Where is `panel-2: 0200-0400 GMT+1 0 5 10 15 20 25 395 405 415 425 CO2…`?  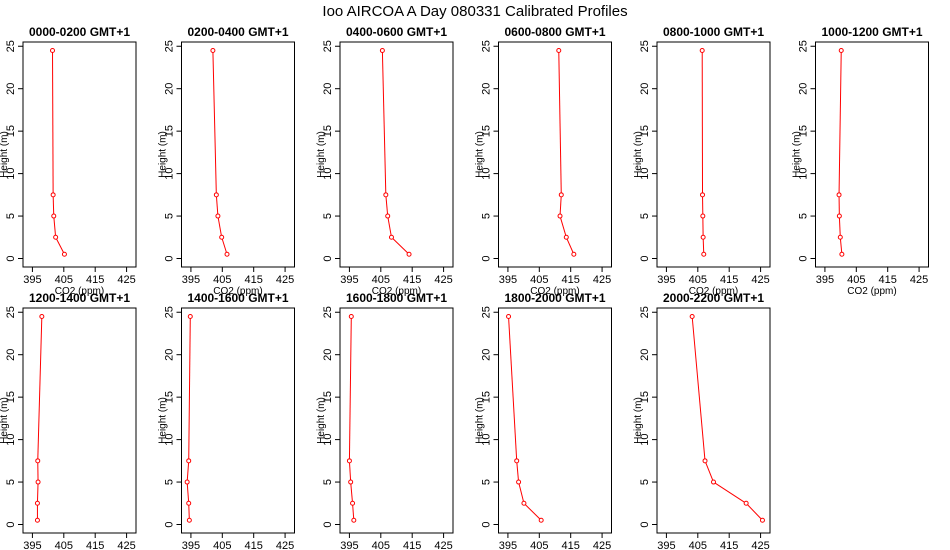 panel-2: 0200-0400 GMT+1 0 5 10 15 20 25 395 405 415 425 CO2… is located at coordinates (226, 161).